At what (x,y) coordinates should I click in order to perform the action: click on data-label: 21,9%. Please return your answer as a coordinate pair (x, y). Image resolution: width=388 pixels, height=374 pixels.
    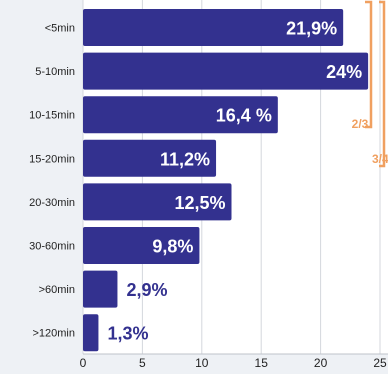
    Looking at the image, I should click on (311, 29).